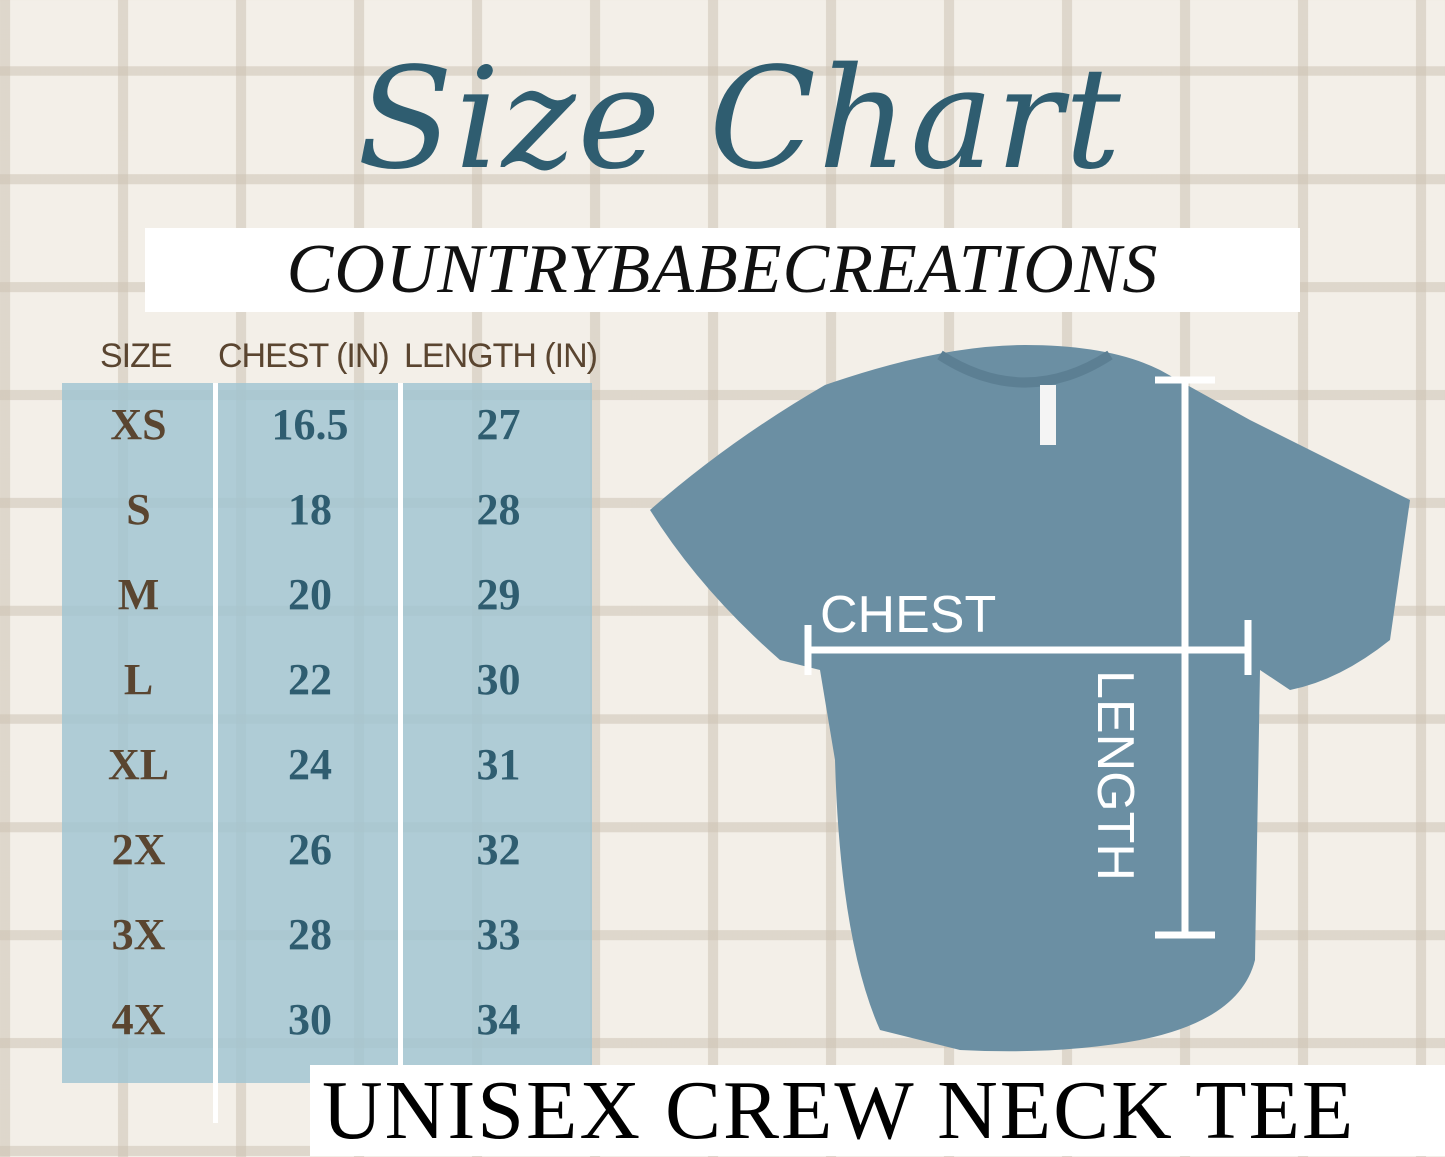  I want to click on chest-cell: 22, so click(310, 679).